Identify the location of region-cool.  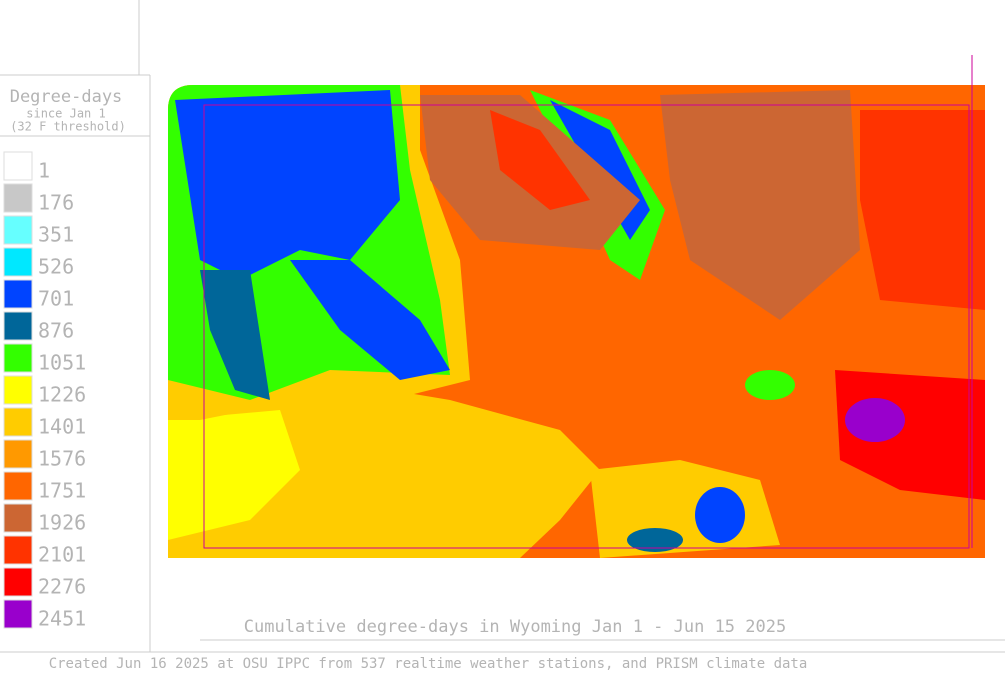
(770, 385).